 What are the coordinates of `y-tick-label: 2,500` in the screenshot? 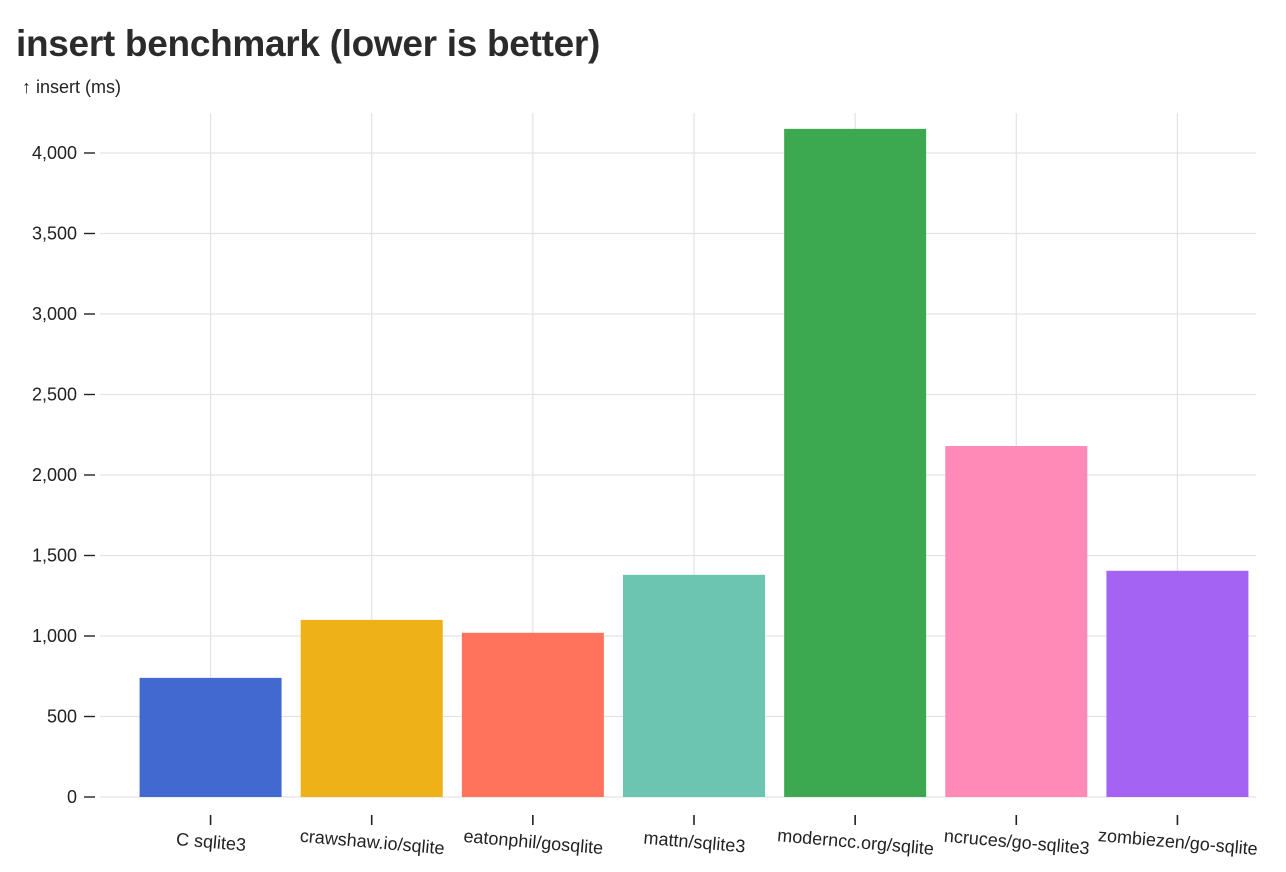 It's located at (54, 395).